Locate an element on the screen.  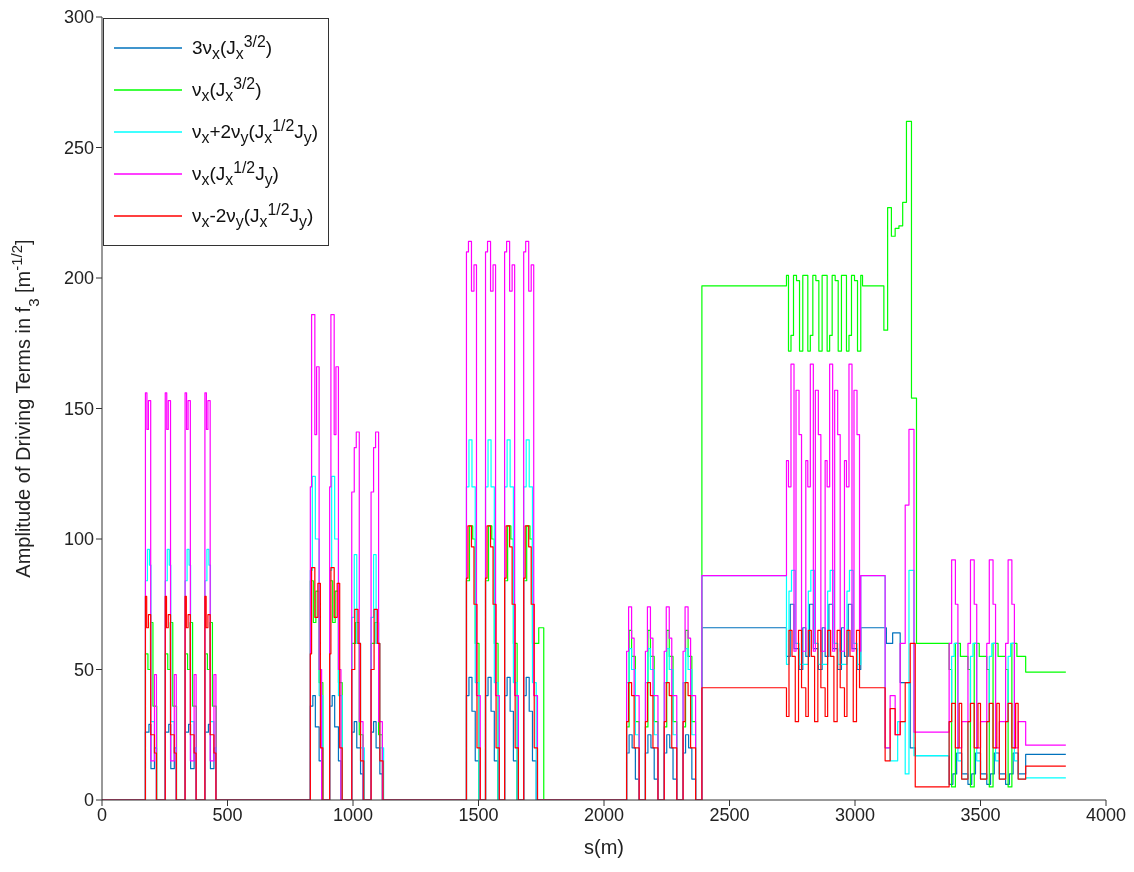
y-tick-label: 200 is located at coordinates (78, 278).